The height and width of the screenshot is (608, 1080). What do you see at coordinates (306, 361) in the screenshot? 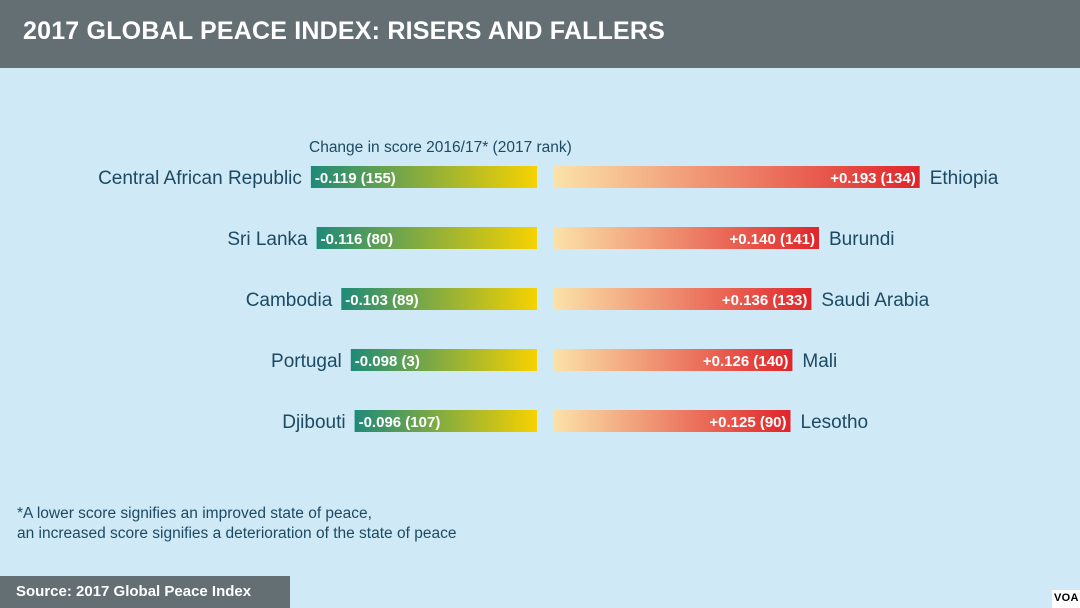
I see `country-label-left-4: Portugal` at bounding box center [306, 361].